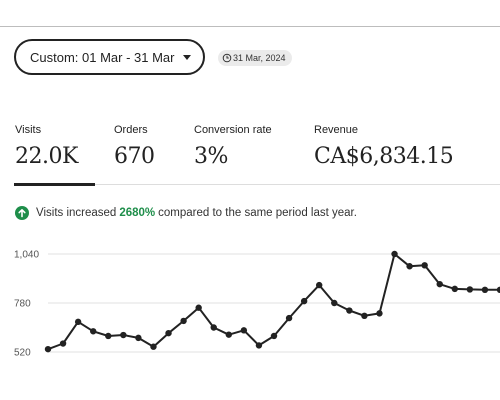 The height and width of the screenshot is (400, 500). What do you see at coordinates (257, 213) in the screenshot?
I see `insight-suffix: compared to the same period last year.` at bounding box center [257, 213].